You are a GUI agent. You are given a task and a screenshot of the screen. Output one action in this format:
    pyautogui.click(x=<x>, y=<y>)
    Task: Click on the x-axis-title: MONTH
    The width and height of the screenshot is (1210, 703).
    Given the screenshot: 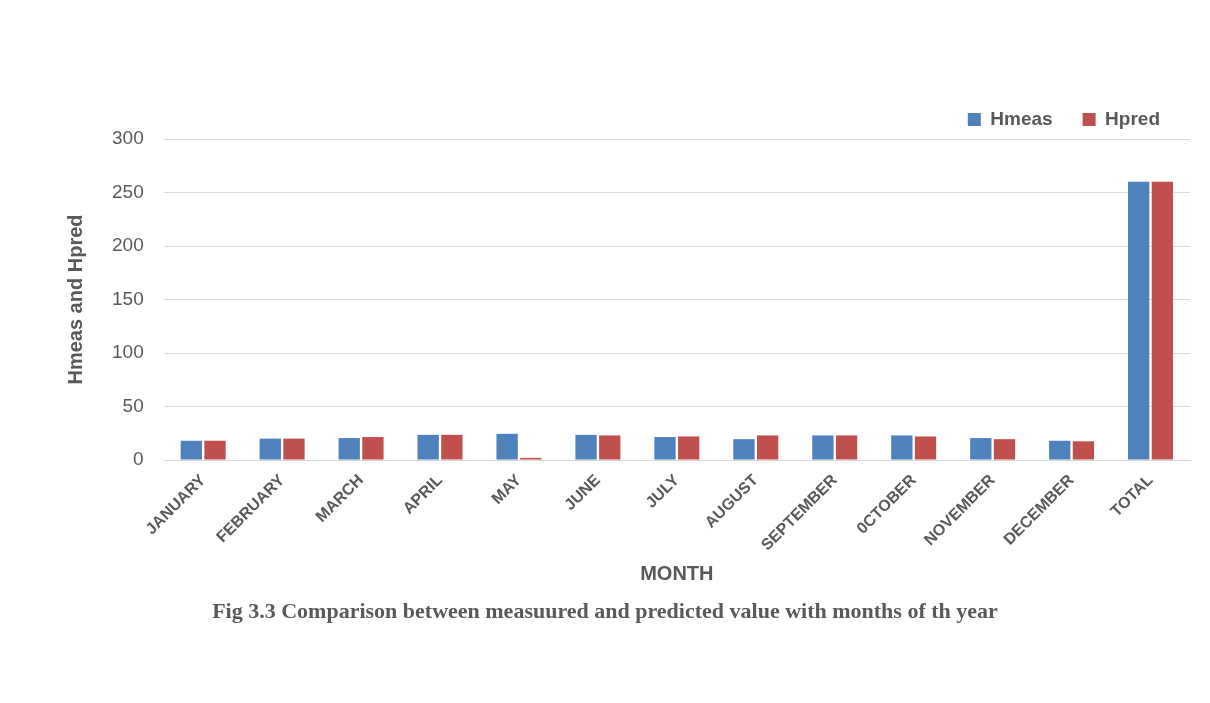 What is the action you would take?
    pyautogui.click(x=677, y=572)
    